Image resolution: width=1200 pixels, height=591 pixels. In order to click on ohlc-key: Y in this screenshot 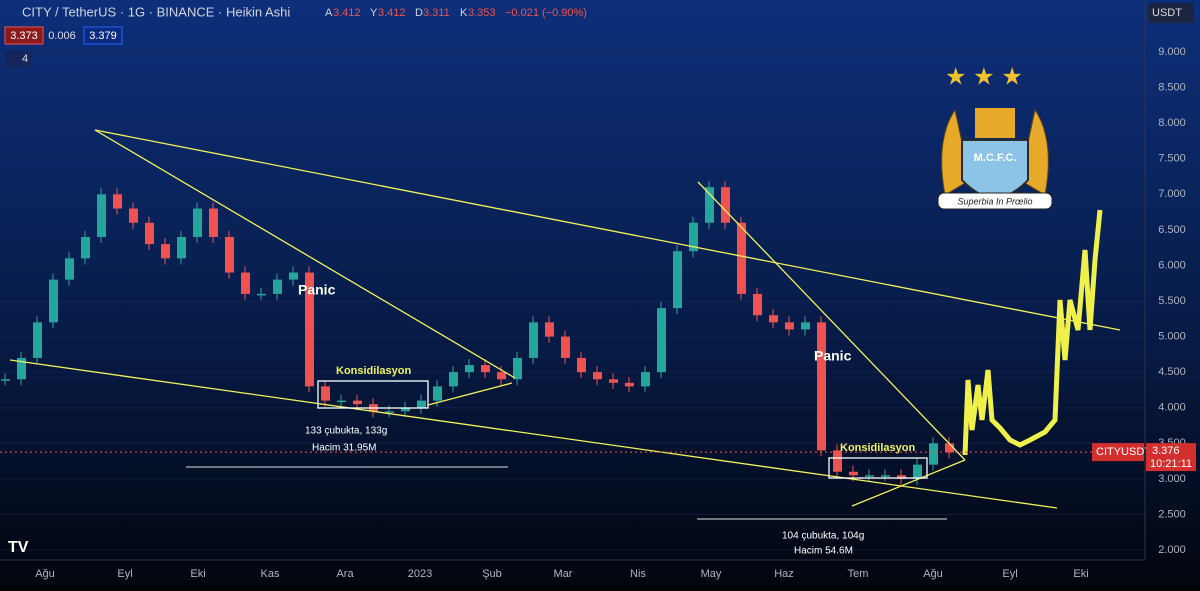, I will do `click(374, 13)`.